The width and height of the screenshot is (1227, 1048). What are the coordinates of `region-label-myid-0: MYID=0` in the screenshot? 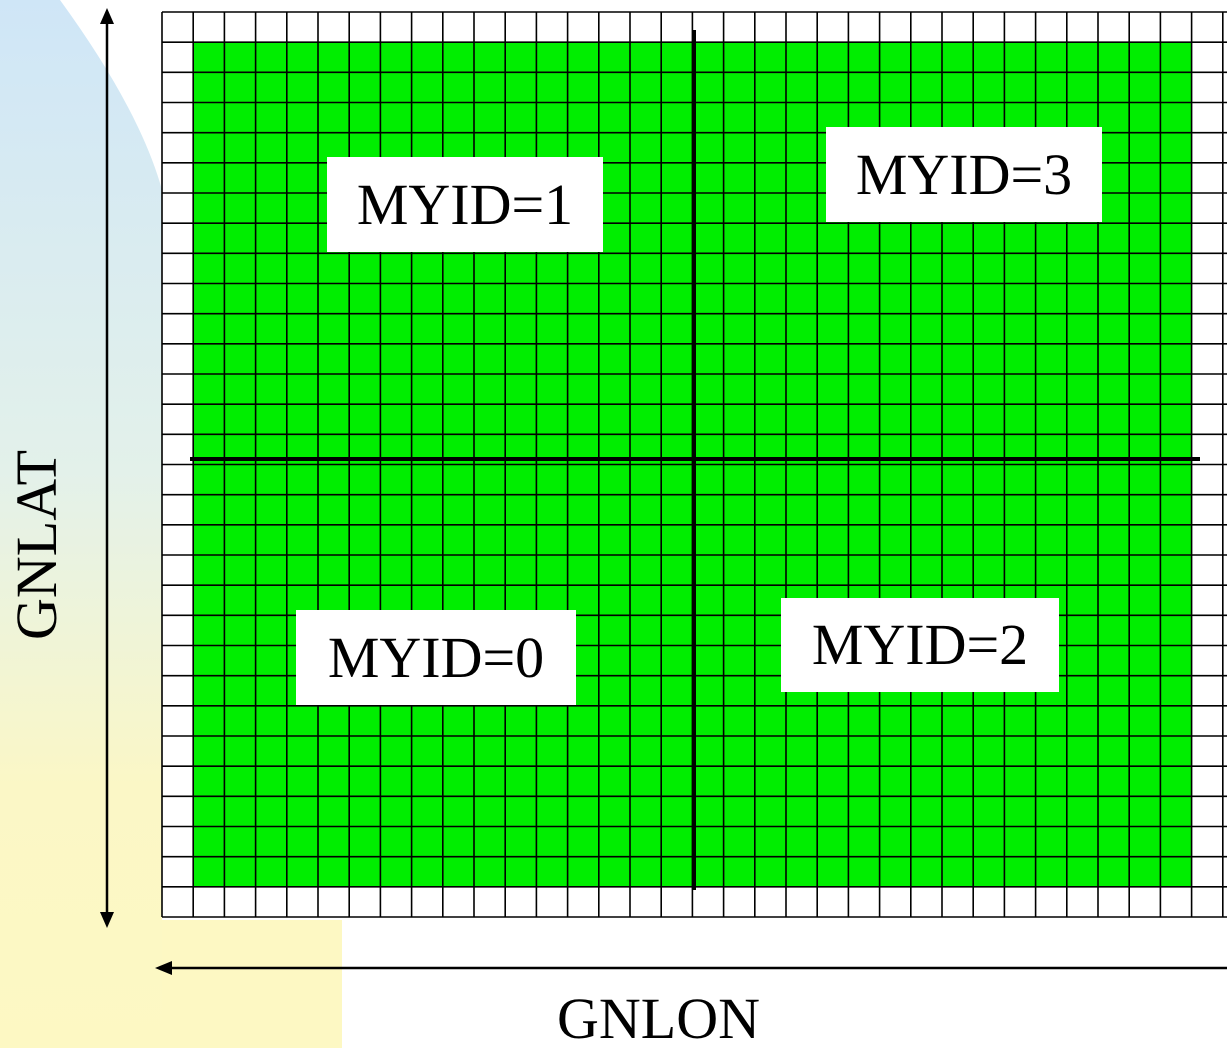 It's located at (436, 657).